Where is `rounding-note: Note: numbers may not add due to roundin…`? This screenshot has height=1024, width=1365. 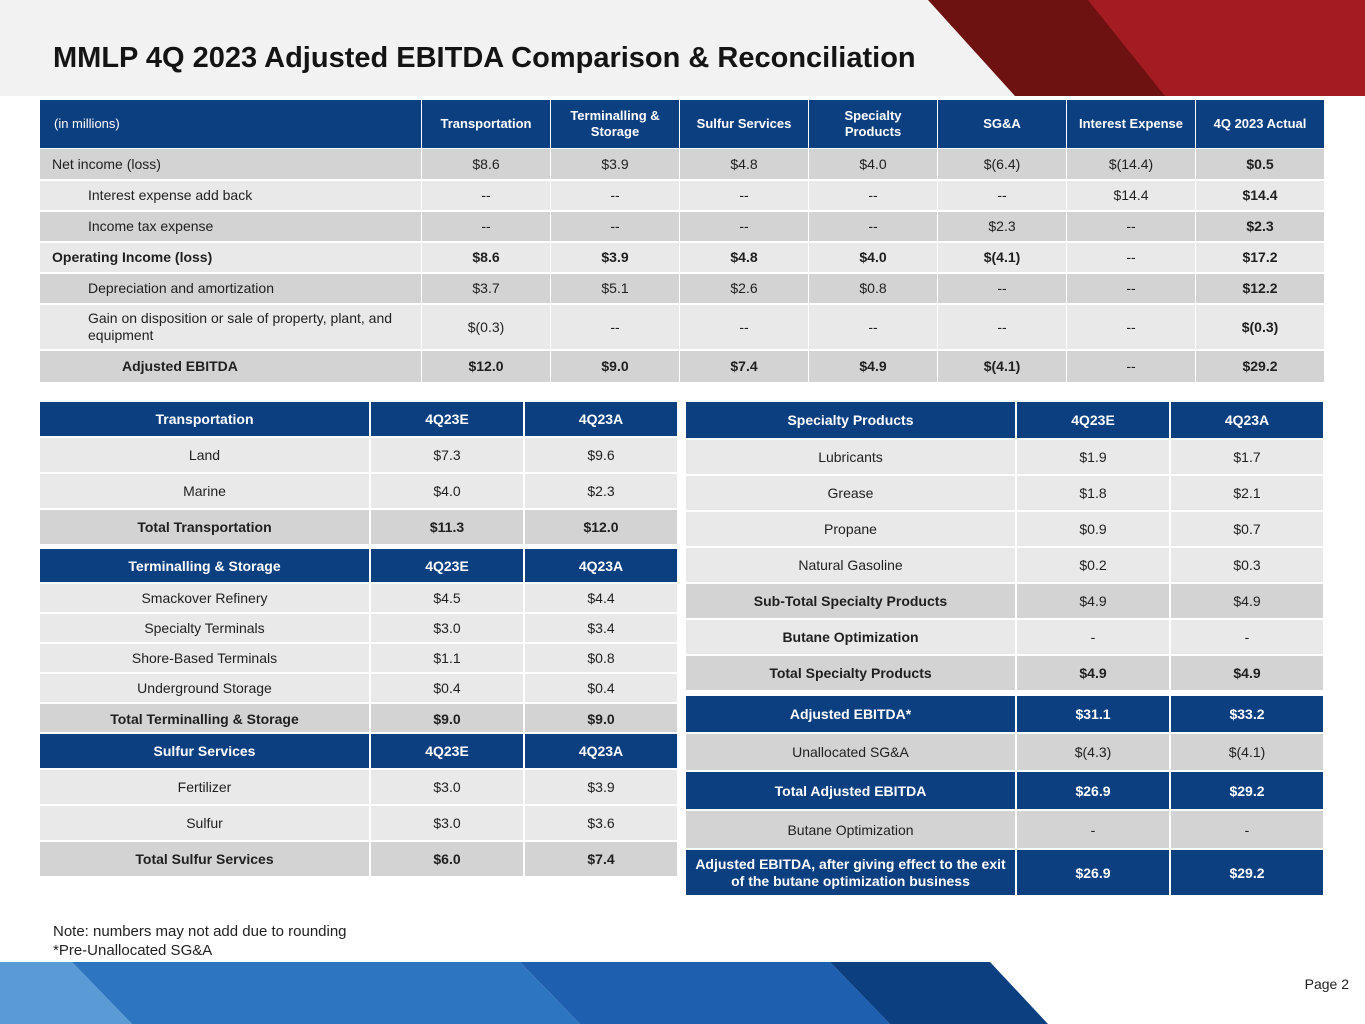
rounding-note: Note: numbers may not add due to roundin… is located at coordinates (200, 931).